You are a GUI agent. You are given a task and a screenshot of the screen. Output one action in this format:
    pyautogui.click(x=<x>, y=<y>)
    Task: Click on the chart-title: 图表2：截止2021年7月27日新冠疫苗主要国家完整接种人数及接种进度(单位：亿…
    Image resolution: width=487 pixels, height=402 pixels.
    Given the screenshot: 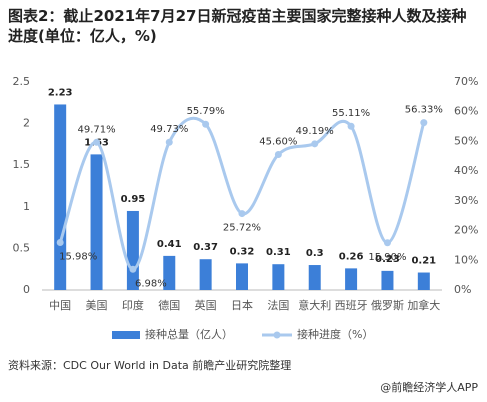 What is the action you would take?
    pyautogui.click(x=237, y=26)
    